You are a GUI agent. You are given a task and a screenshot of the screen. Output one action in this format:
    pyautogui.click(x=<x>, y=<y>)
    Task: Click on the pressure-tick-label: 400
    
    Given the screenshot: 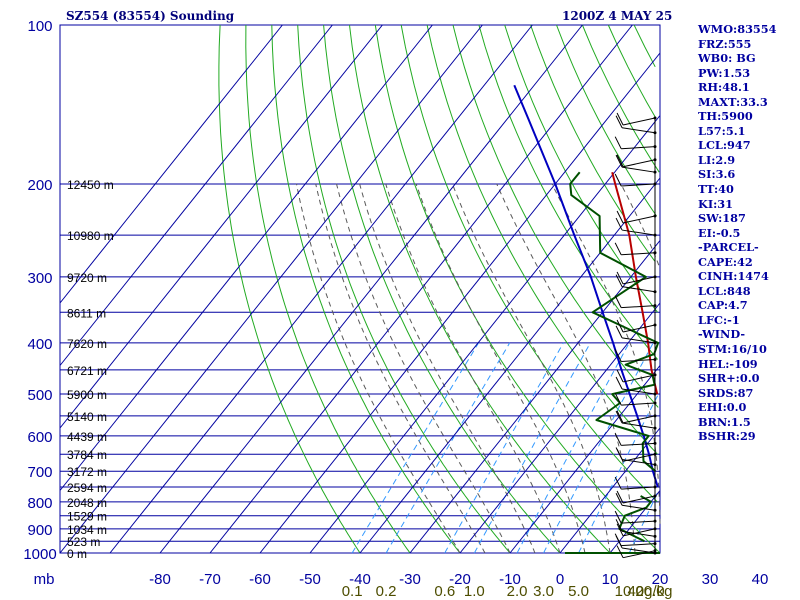 What is the action you would take?
    pyautogui.click(x=39, y=344)
    